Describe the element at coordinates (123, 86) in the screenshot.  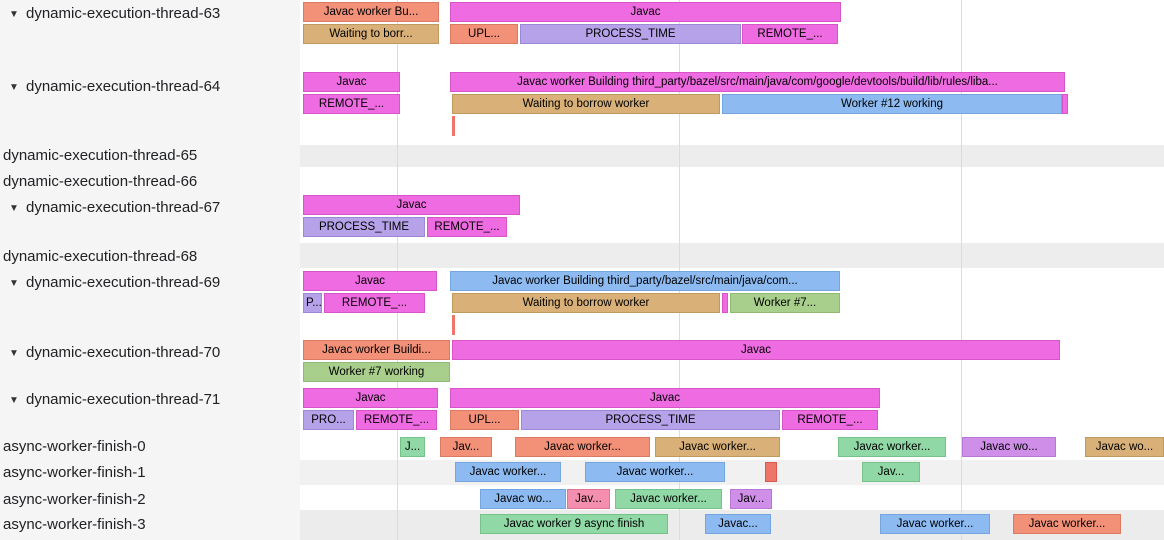
I see `track-name: dynamic-execution-thread-64` at that location.